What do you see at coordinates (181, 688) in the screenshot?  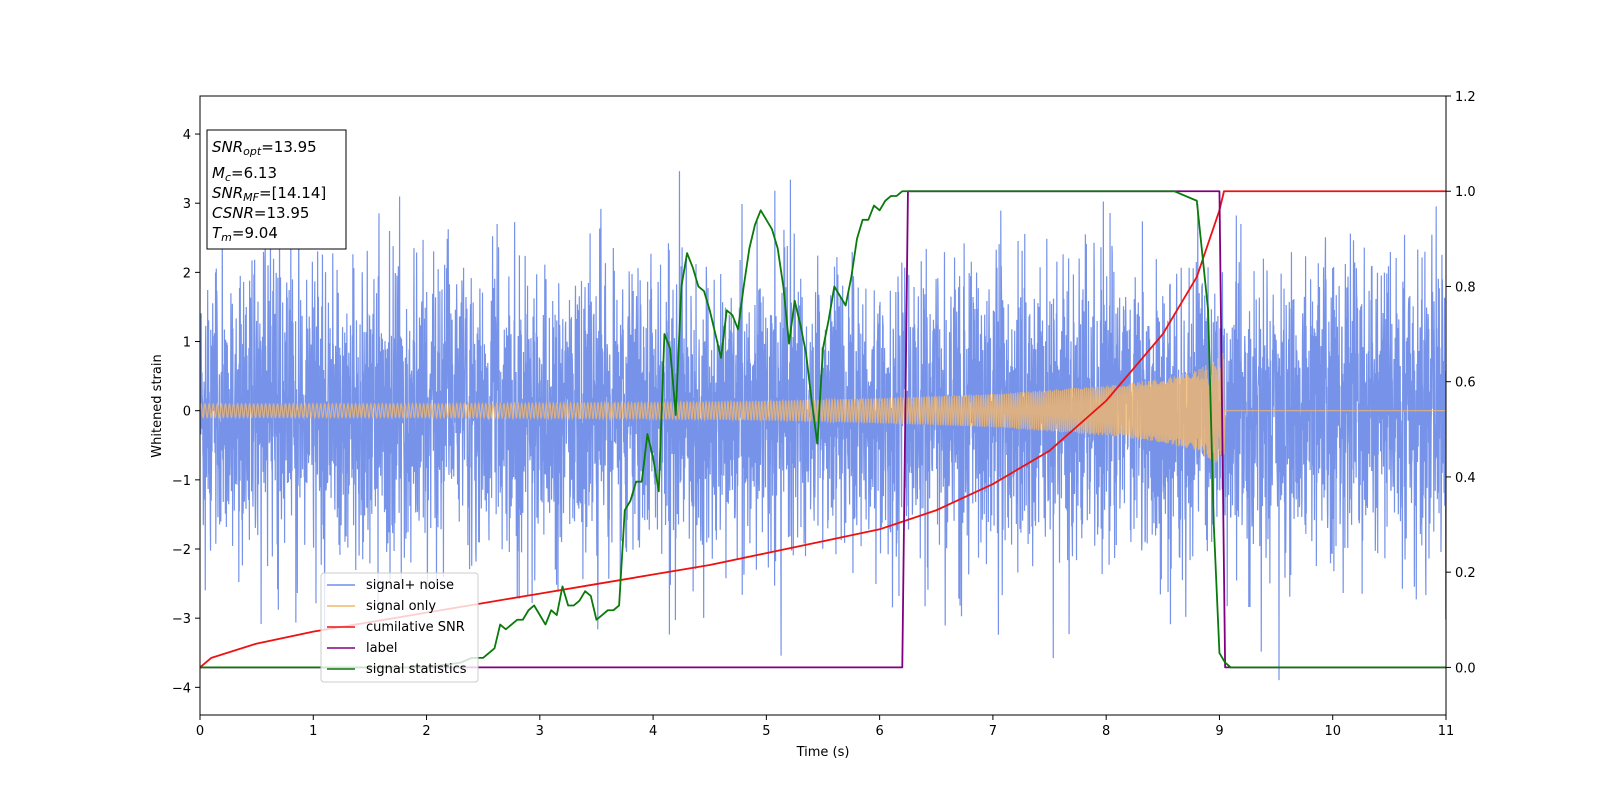 I see `y-tick-label: −4` at bounding box center [181, 688].